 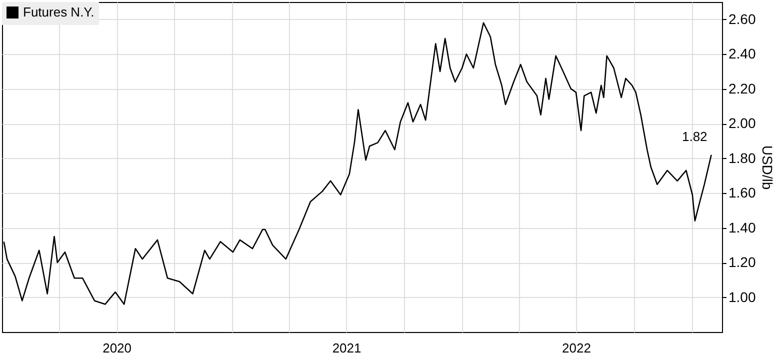 What do you see at coordinates (117, 348) in the screenshot?
I see `x-tick-label: 2020` at bounding box center [117, 348].